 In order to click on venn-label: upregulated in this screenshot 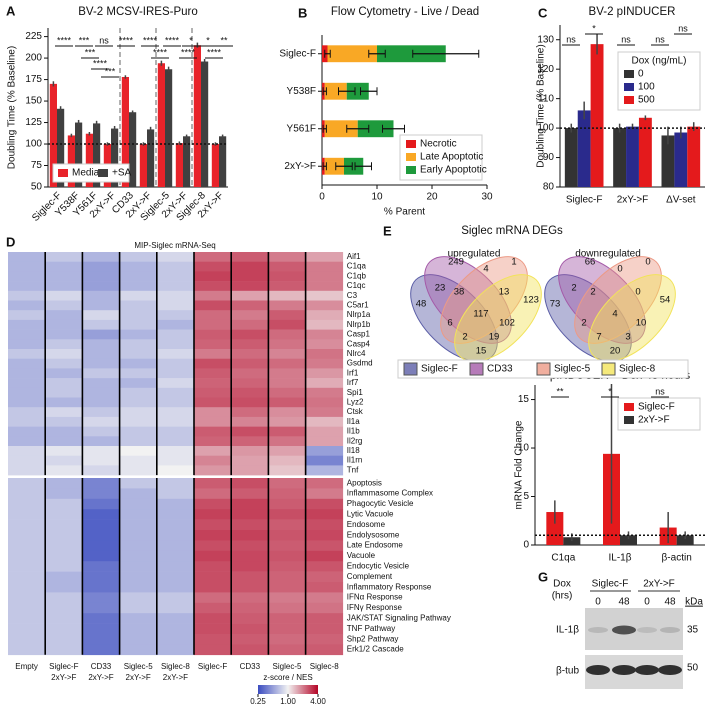, I will do `click(474, 254)`.